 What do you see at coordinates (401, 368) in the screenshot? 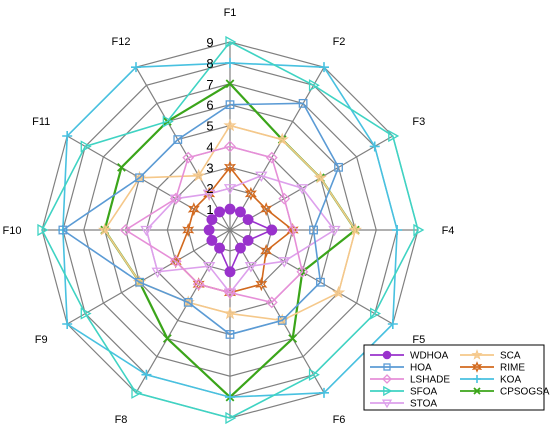
I see `legend-item-hoa: HOA` at bounding box center [401, 368].